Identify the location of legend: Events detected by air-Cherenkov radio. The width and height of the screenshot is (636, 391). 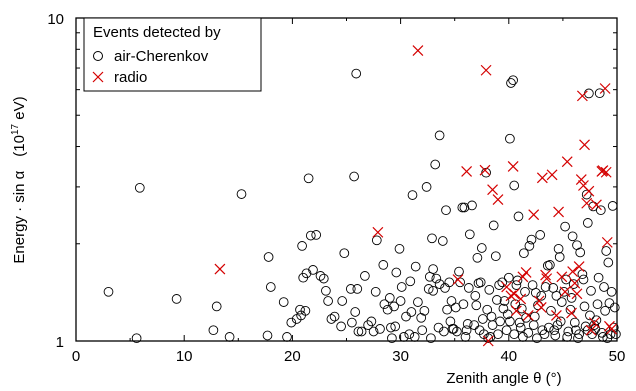
(172, 54).